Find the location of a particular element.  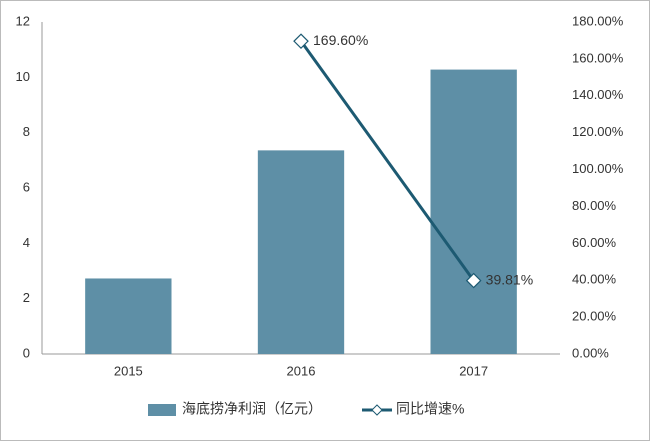

y2-tick-label: 140.00% is located at coordinates (598, 94).